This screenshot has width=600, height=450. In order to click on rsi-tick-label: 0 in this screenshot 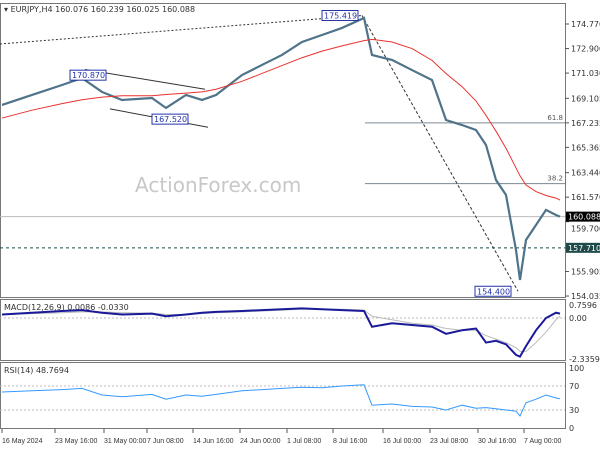, I will do `click(571, 428)`.